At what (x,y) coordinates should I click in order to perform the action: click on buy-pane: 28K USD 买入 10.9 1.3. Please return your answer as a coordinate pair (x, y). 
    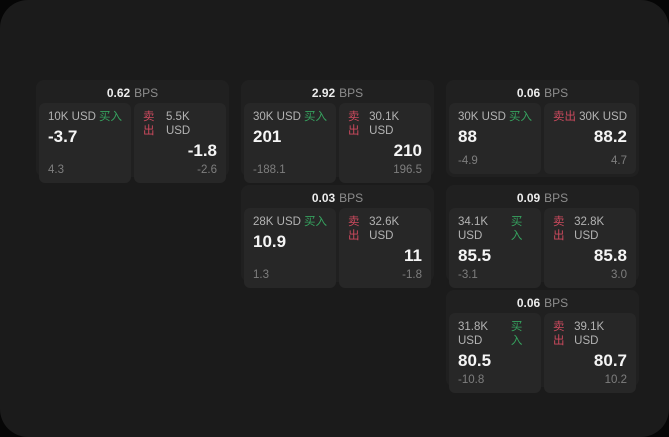
    Looking at the image, I should click on (290, 248).